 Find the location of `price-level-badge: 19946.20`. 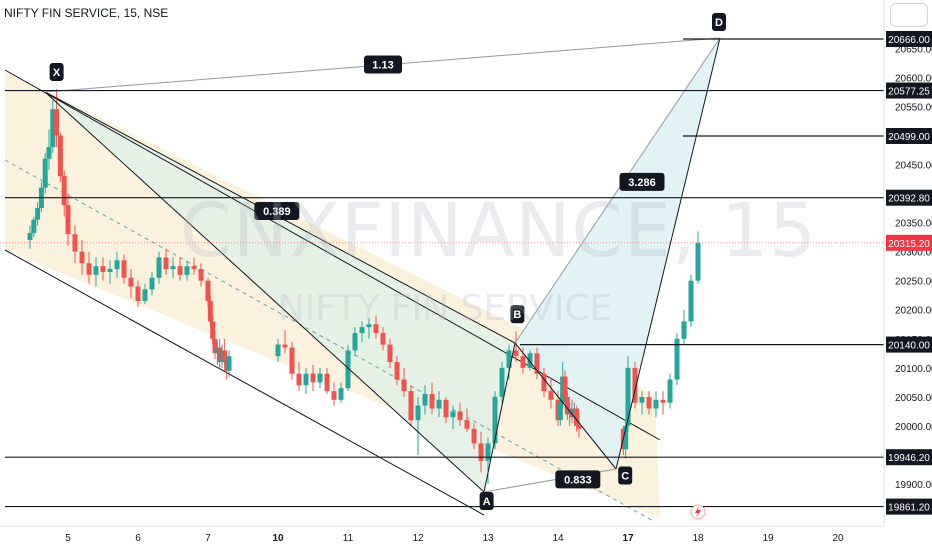

price-level-badge: 19946.20 is located at coordinates (909, 457).